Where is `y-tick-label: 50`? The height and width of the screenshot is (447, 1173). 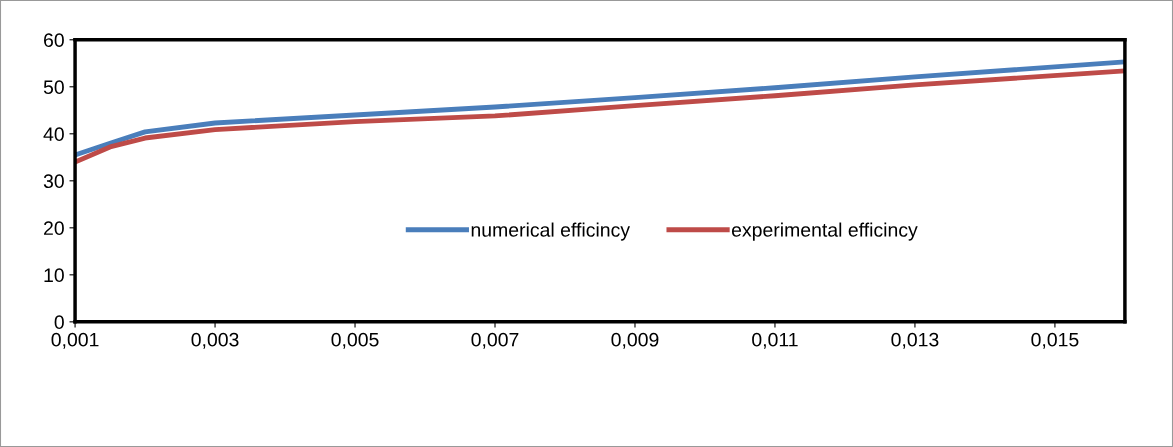 y-tick-label: 50 is located at coordinates (53, 87).